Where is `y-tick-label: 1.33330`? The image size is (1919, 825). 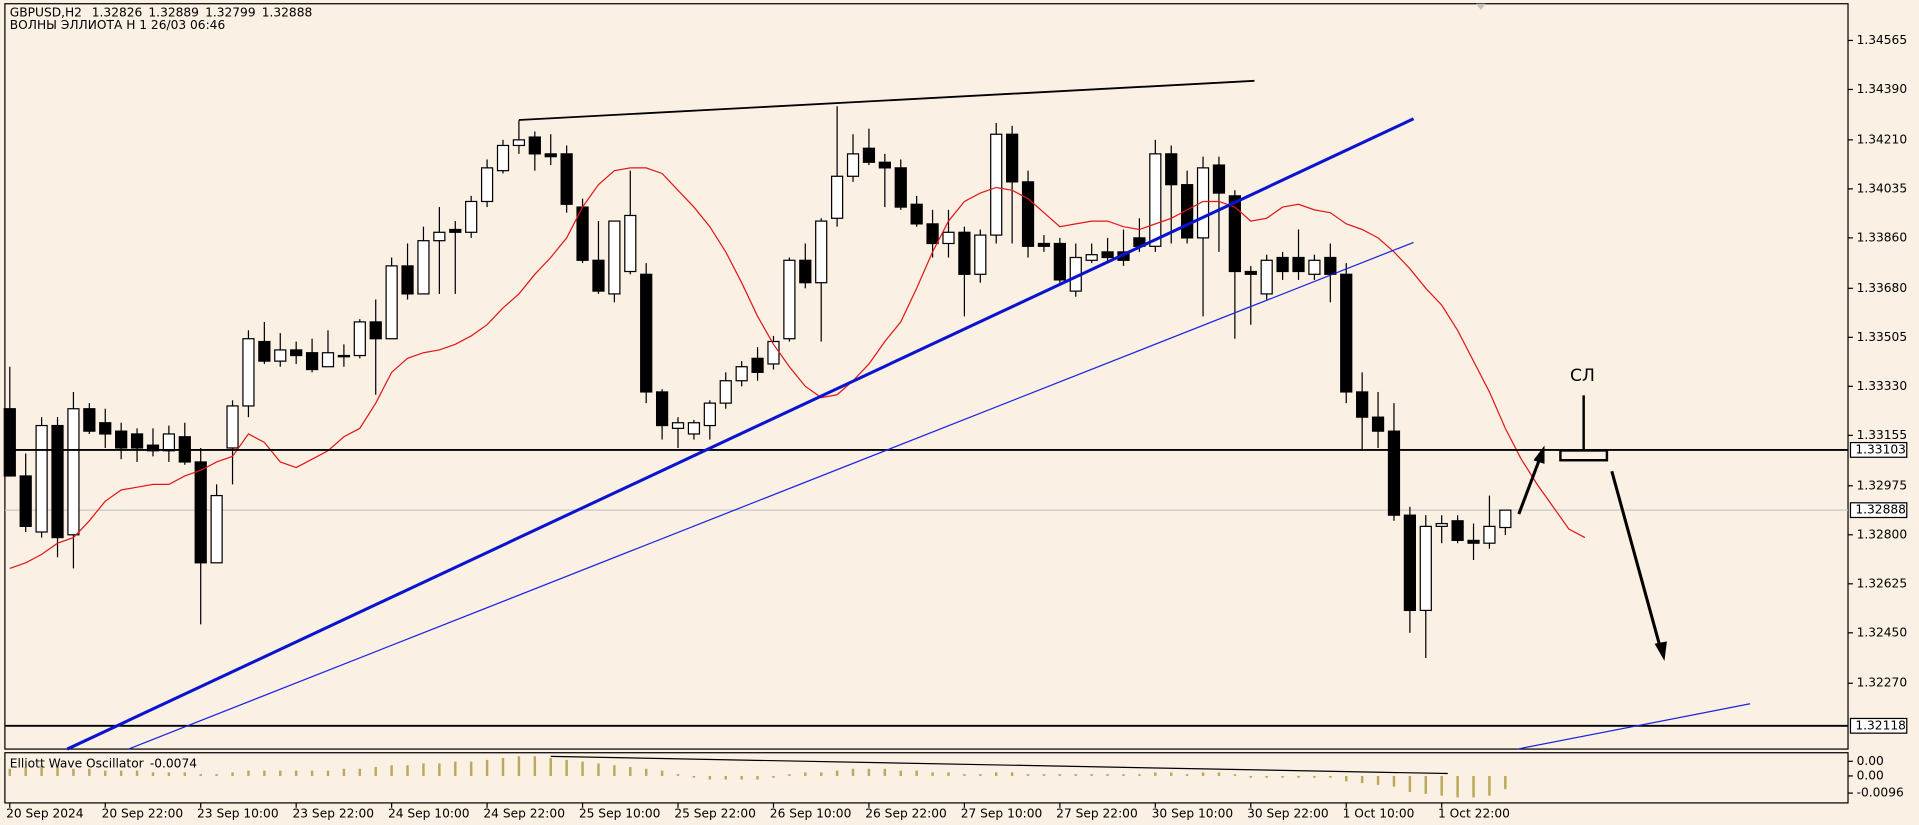
y-tick-label: 1.33330 is located at coordinates (1882, 386).